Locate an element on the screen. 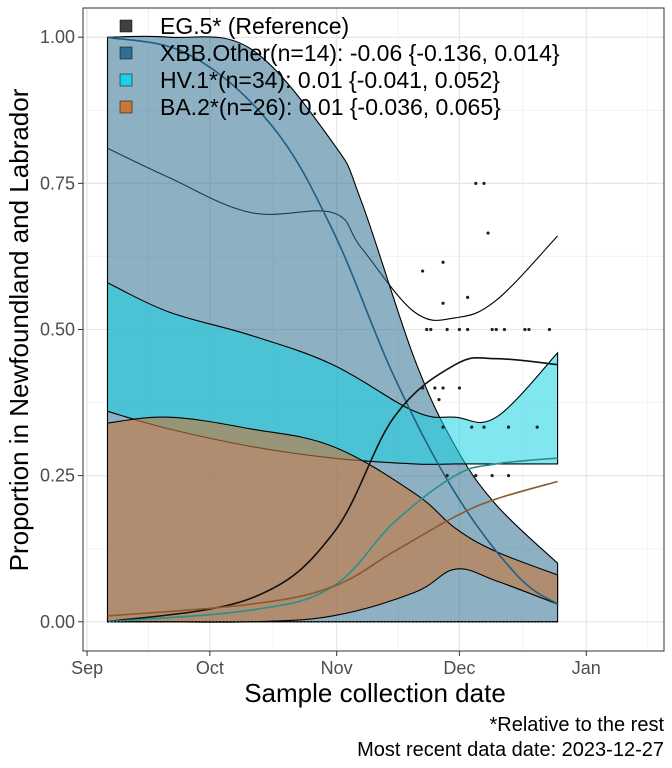 The width and height of the screenshot is (672, 768). x-tick-label: Sep is located at coordinates (87, 668).